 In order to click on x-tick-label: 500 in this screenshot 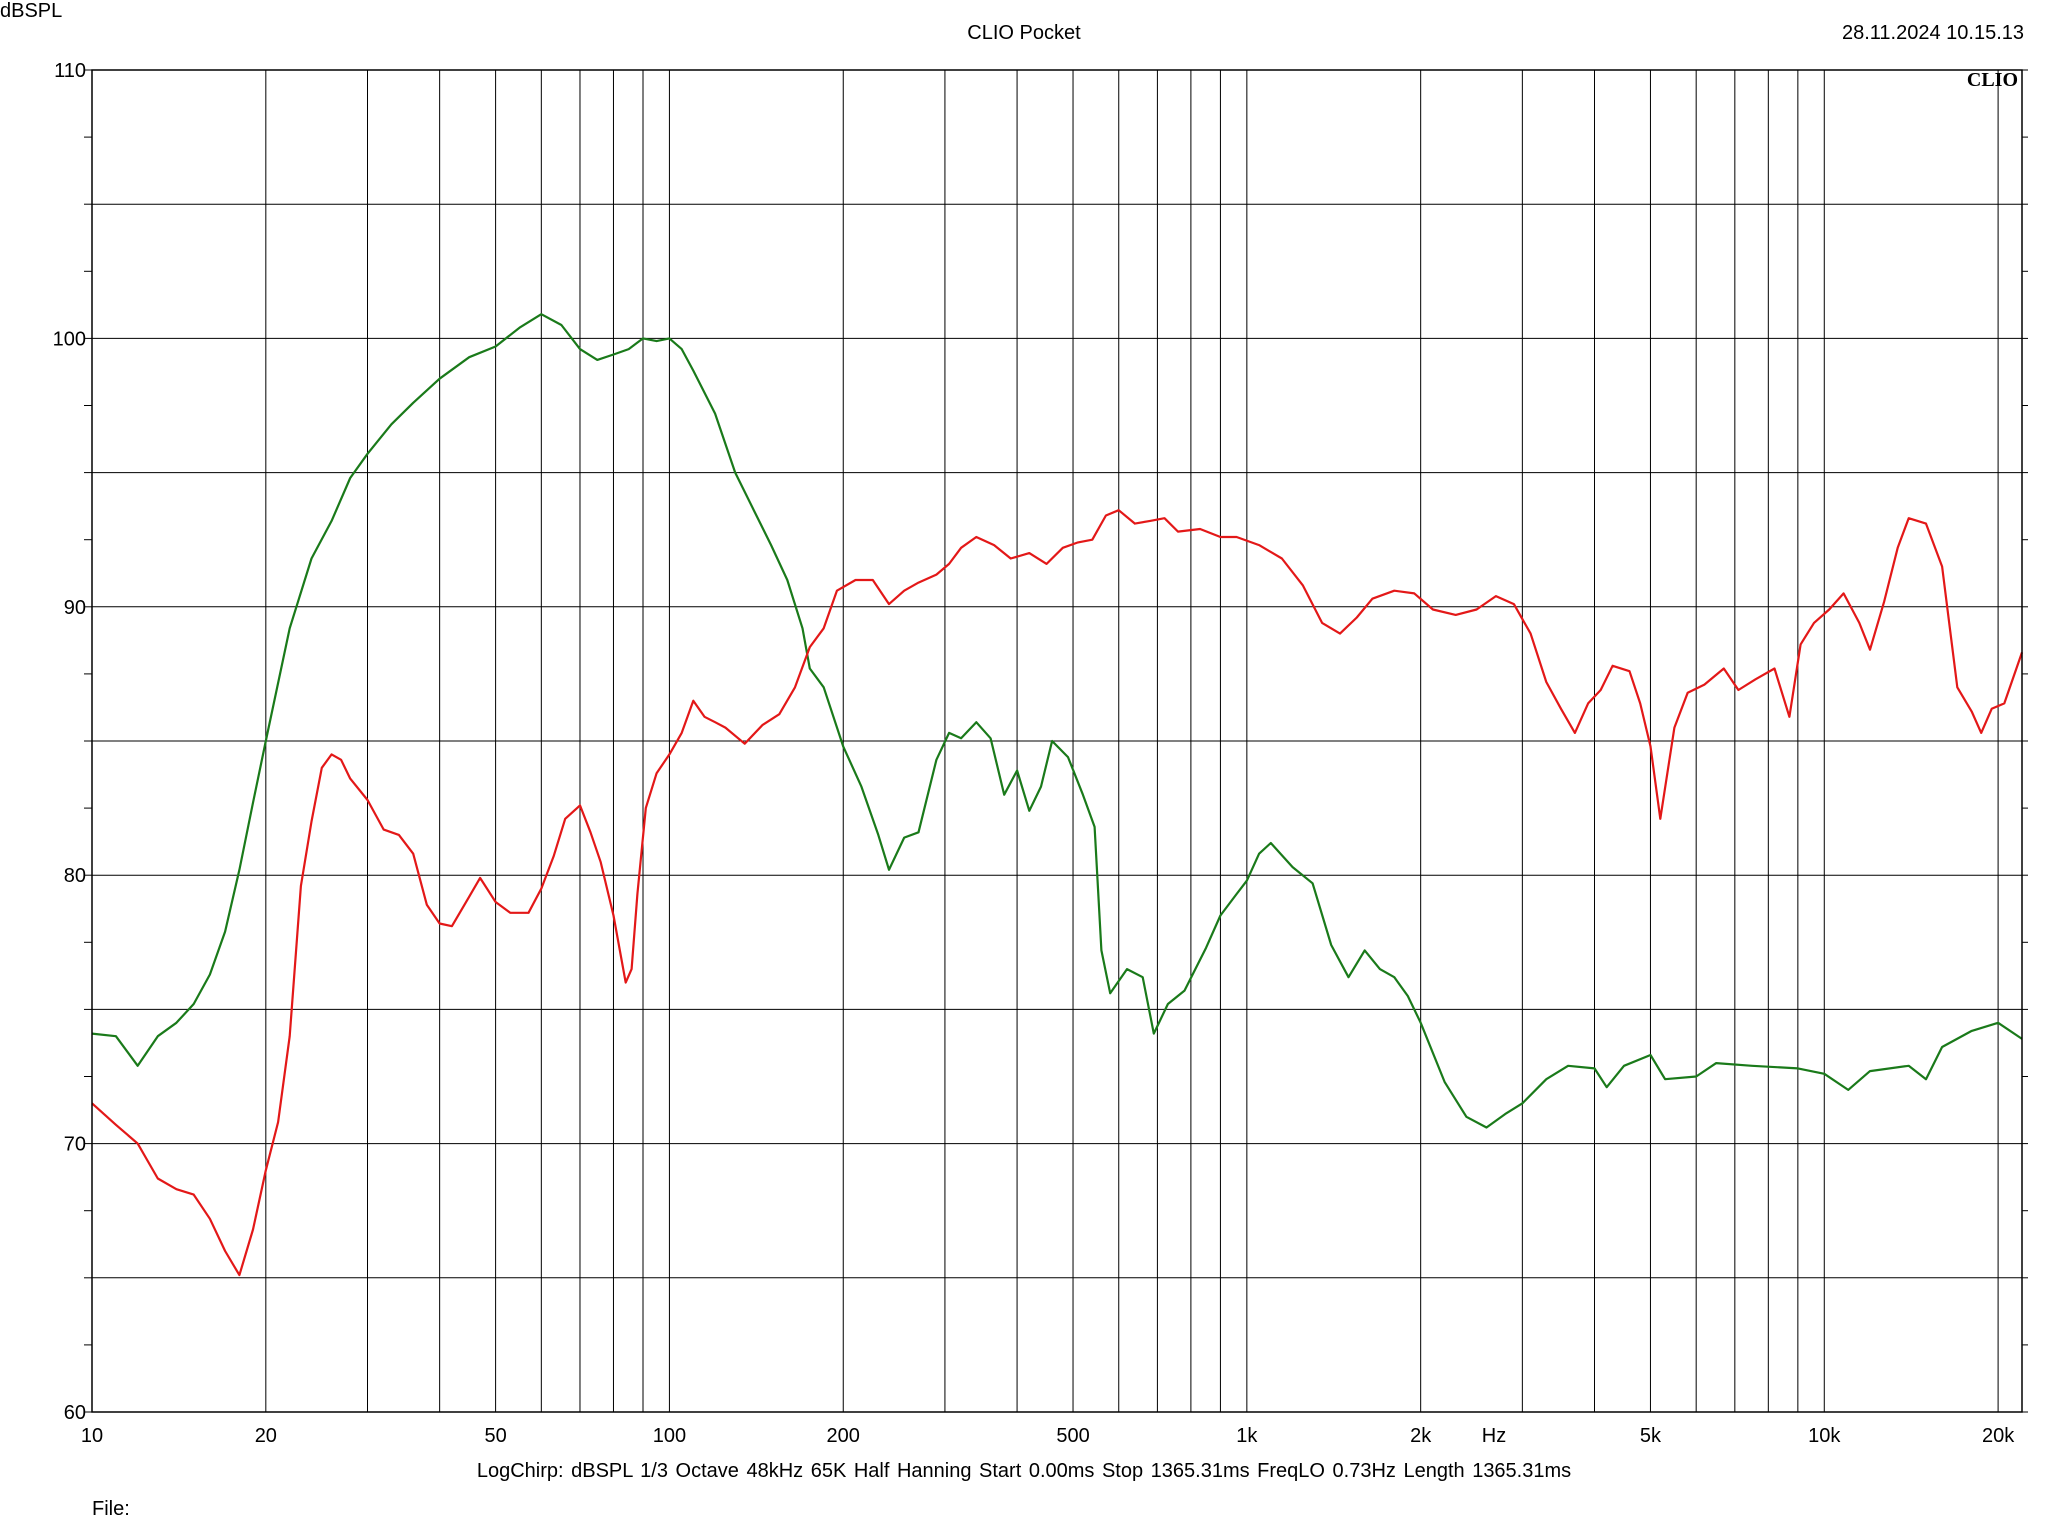, I will do `click(1072, 1436)`.